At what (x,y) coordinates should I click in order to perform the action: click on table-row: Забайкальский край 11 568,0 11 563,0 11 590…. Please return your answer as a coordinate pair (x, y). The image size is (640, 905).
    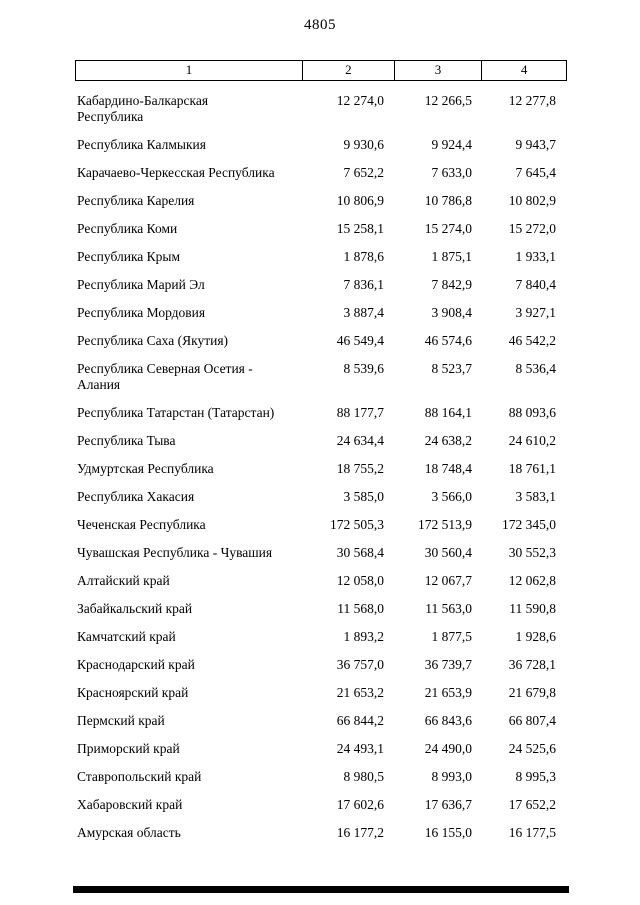
    Looking at the image, I should click on (321, 609).